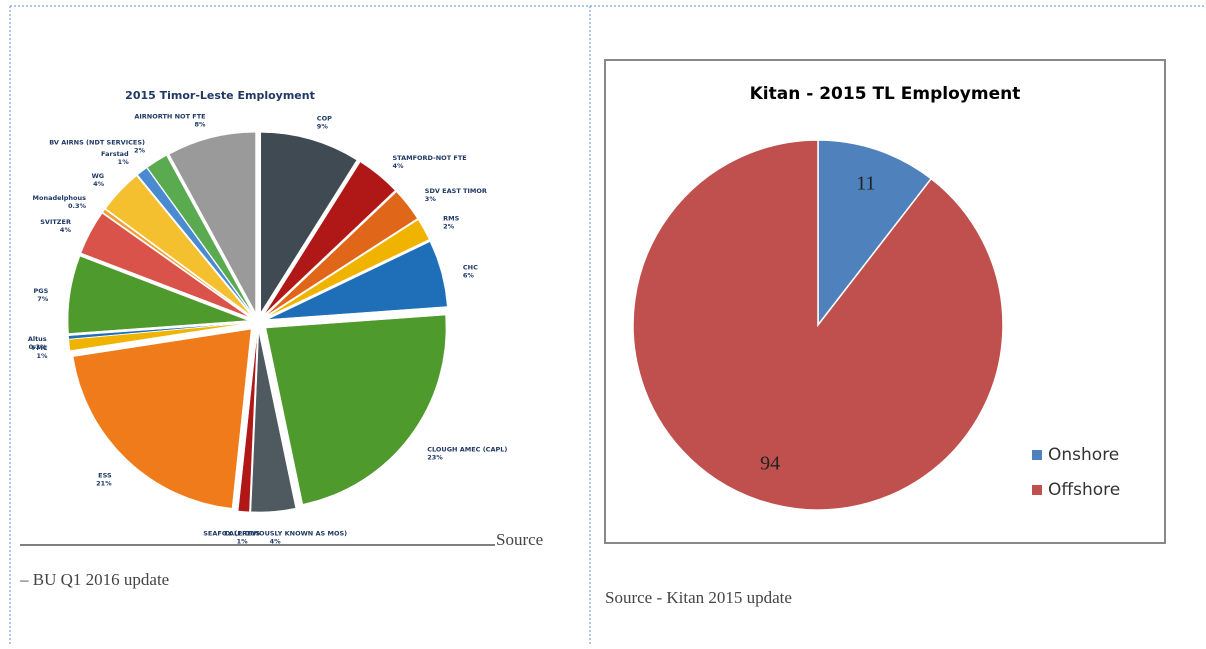 This screenshot has height=649, width=1206. Describe the element at coordinates (242, 533) in the screenshot. I see `slice-name: CALLIDUS` at that location.